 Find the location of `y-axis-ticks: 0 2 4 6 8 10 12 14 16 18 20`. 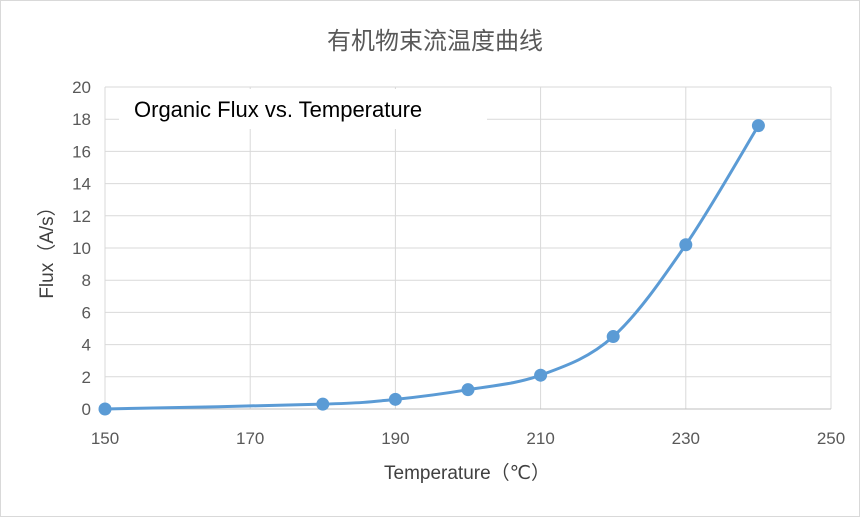

y-axis-ticks: 0 2 4 6 8 10 12 14 16 18 20 is located at coordinates (81, 248).